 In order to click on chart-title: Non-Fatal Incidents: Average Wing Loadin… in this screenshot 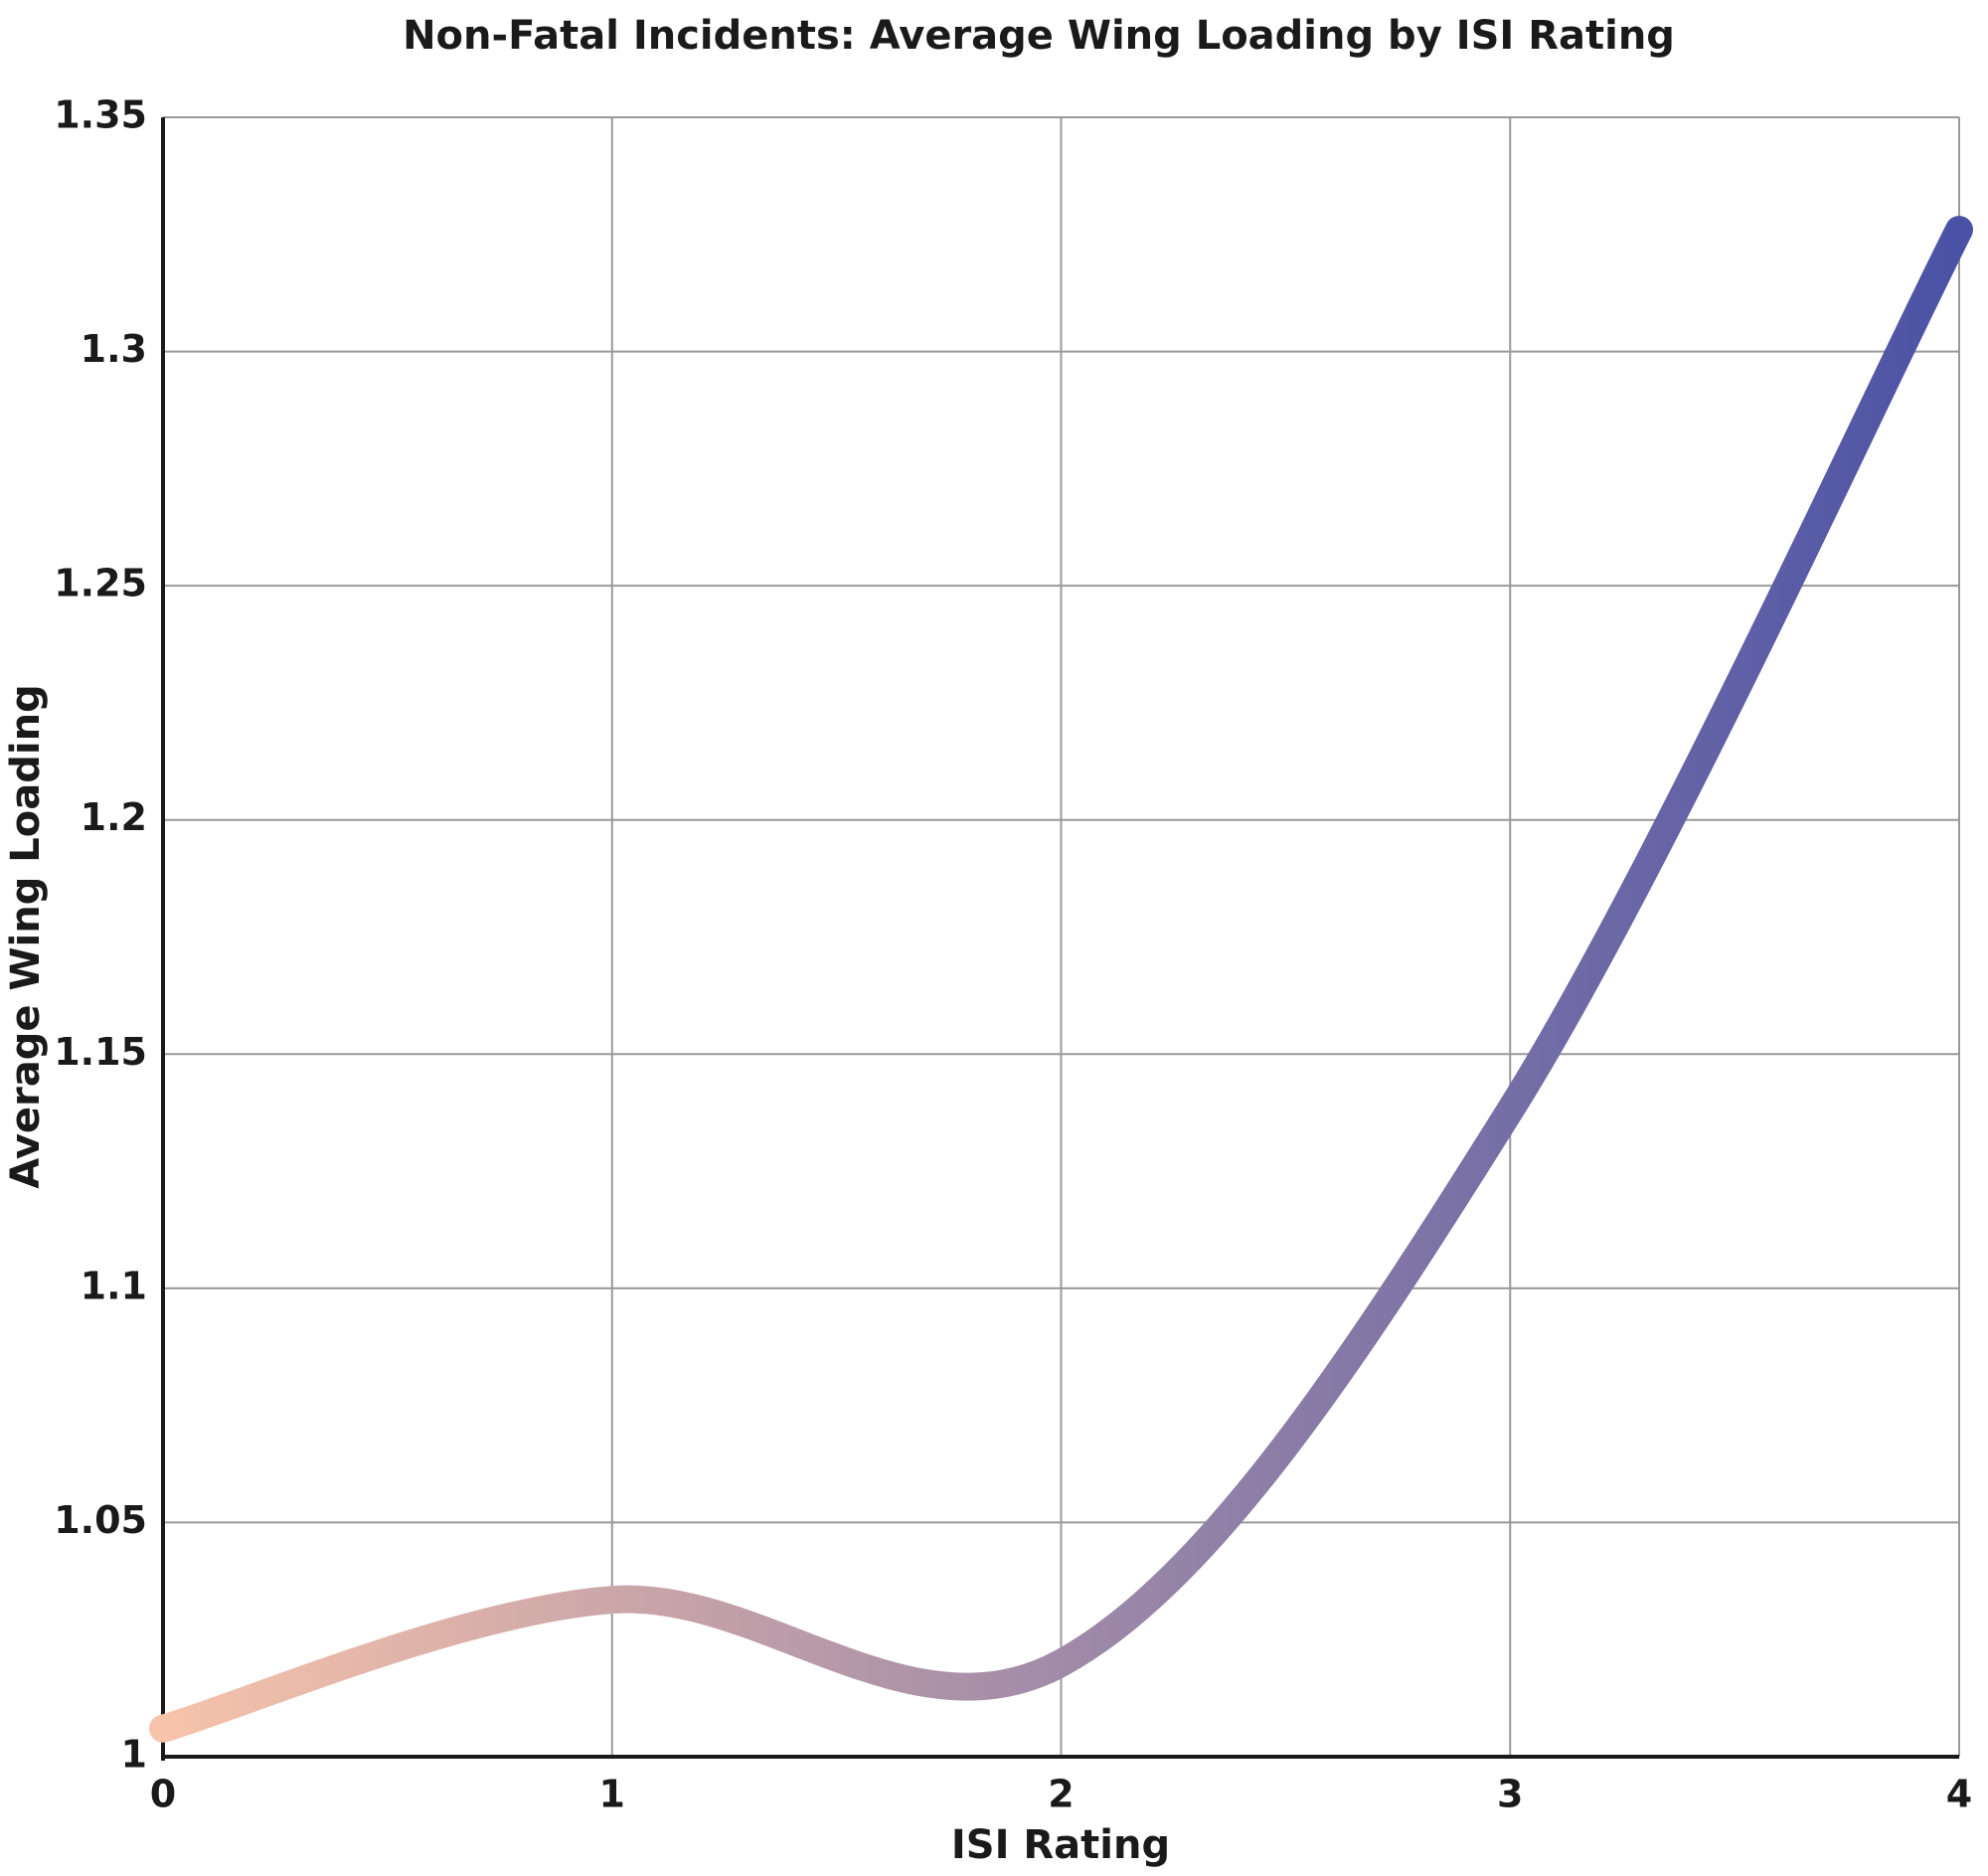, I will do `click(1039, 36)`.